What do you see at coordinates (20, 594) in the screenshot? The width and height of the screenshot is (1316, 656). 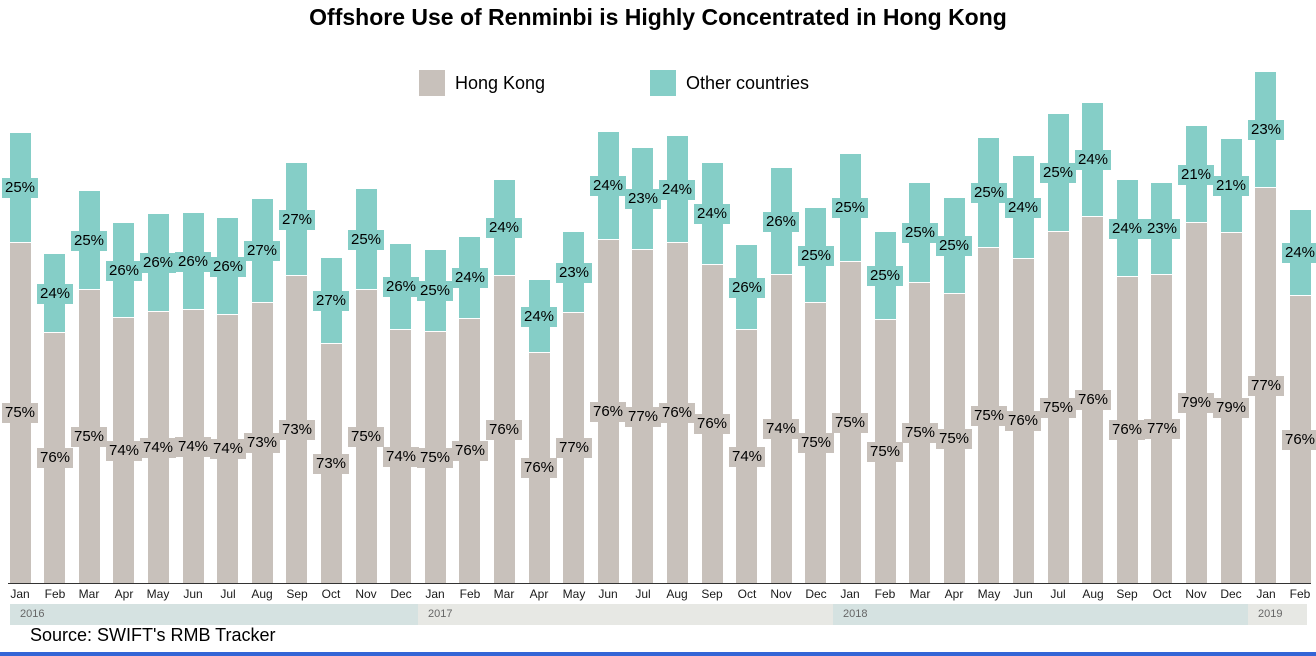 I see `month-tick-label: Jan` at bounding box center [20, 594].